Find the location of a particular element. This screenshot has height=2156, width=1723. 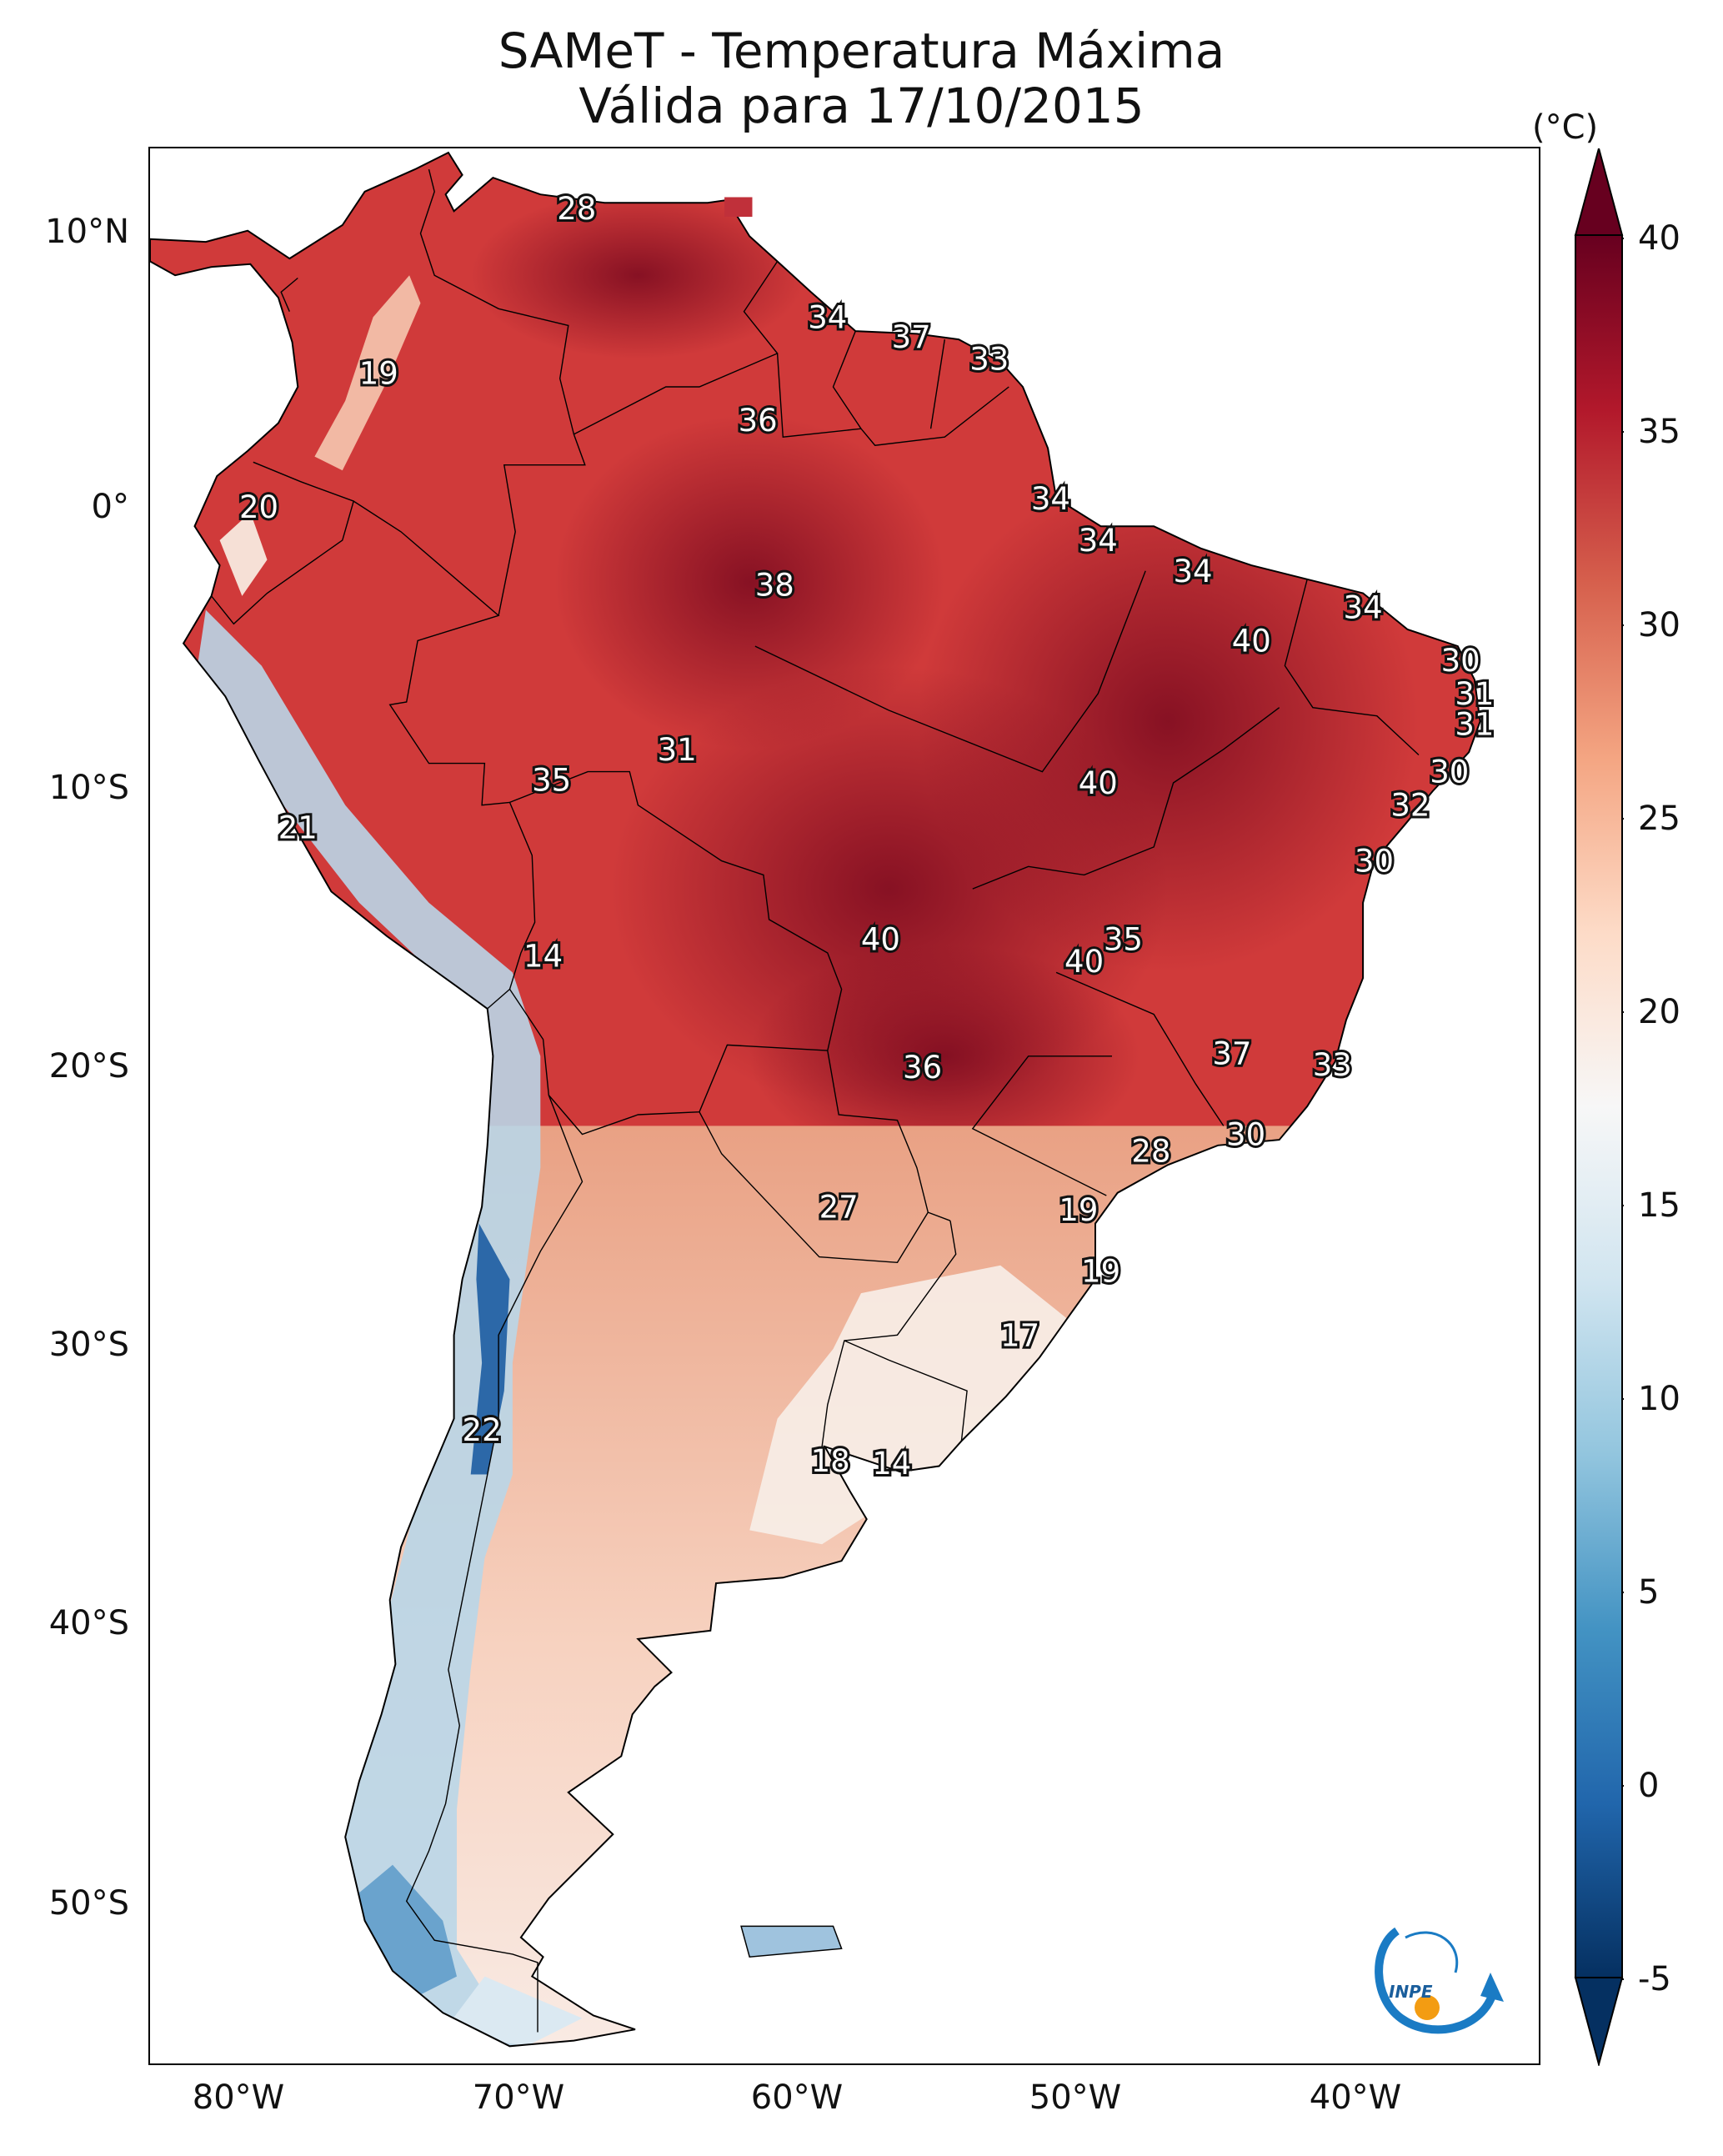

colorbar-tick-label: 20 is located at coordinates (1659, 1012).